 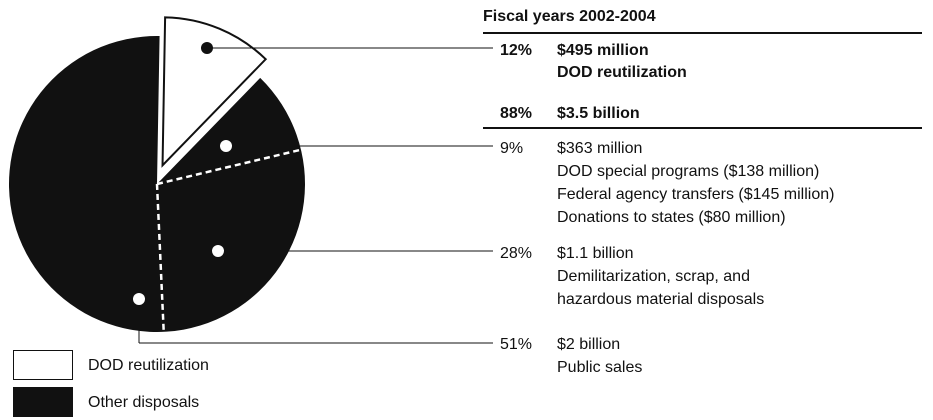 I want to click on label-amount-9: $363 million, so click(x=600, y=148).